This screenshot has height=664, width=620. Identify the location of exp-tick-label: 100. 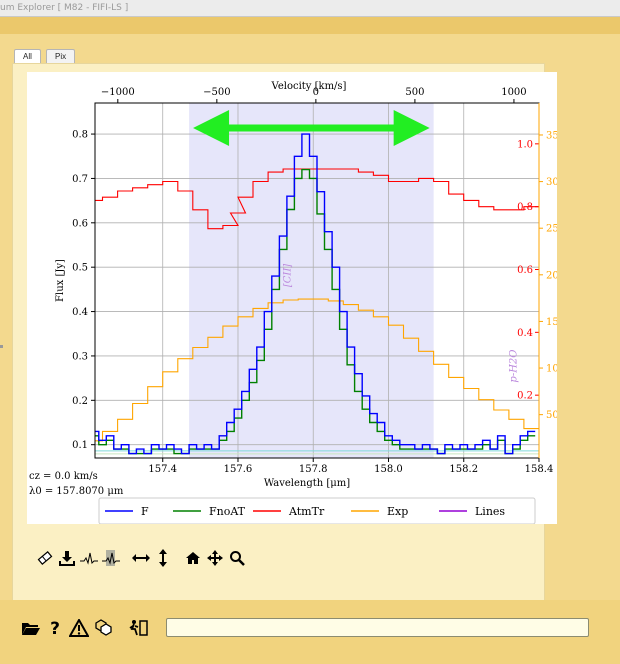
(551, 369).